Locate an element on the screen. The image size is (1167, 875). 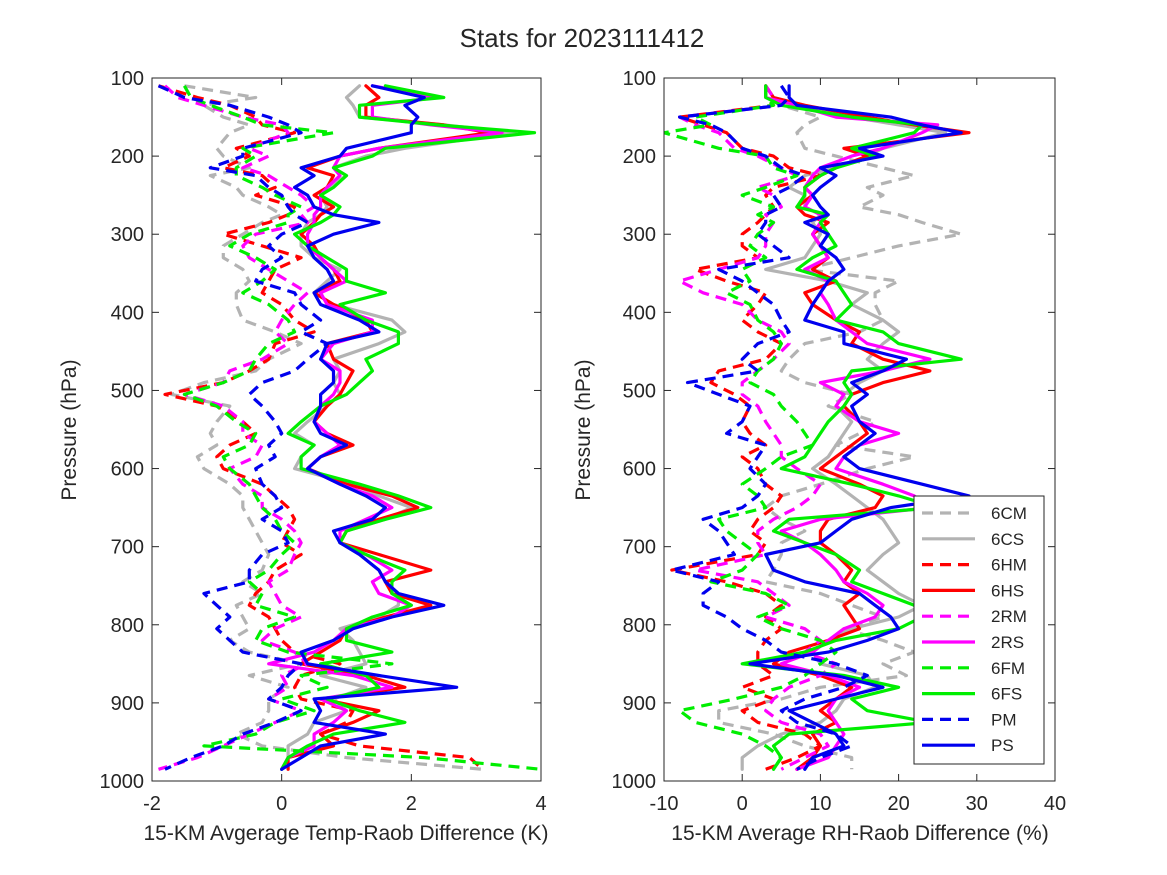
legend-box is located at coordinates (979, 630).